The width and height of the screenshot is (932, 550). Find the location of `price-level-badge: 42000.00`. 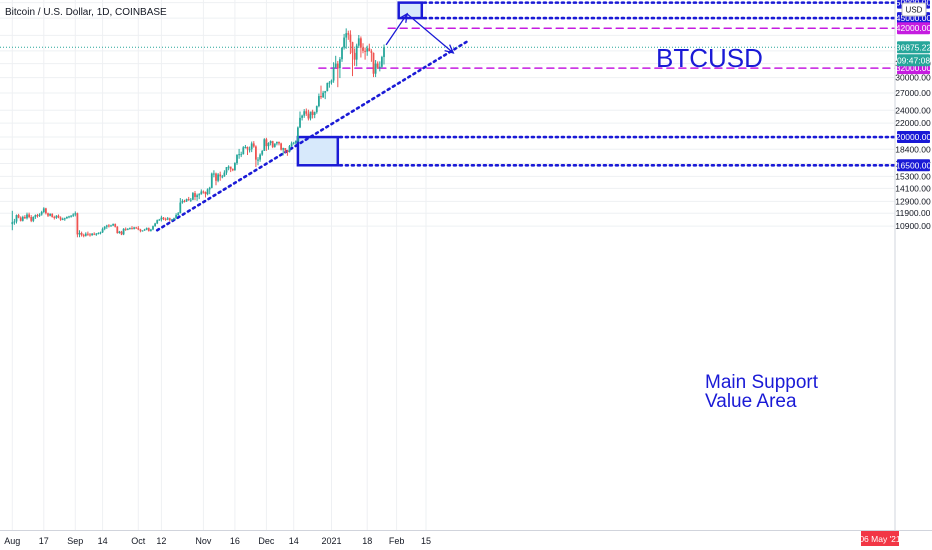

price-level-badge: 42000.00 is located at coordinates (914, 28).